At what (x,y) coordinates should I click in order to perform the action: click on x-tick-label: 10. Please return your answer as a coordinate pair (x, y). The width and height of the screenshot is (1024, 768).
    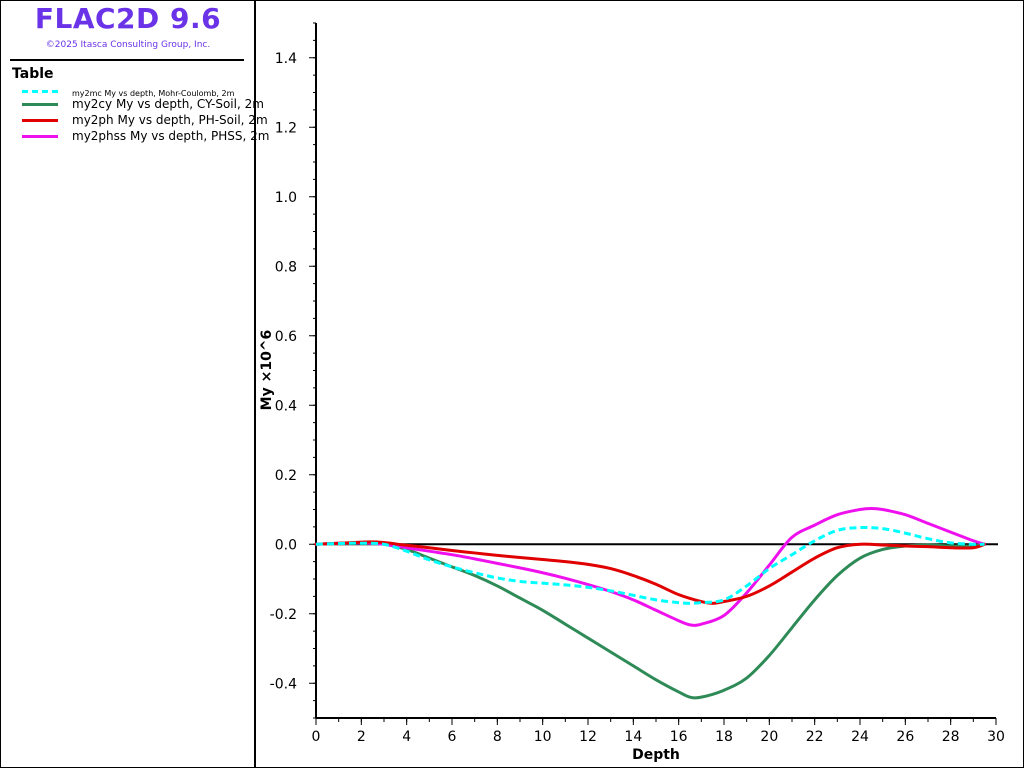
    Looking at the image, I should click on (543, 737).